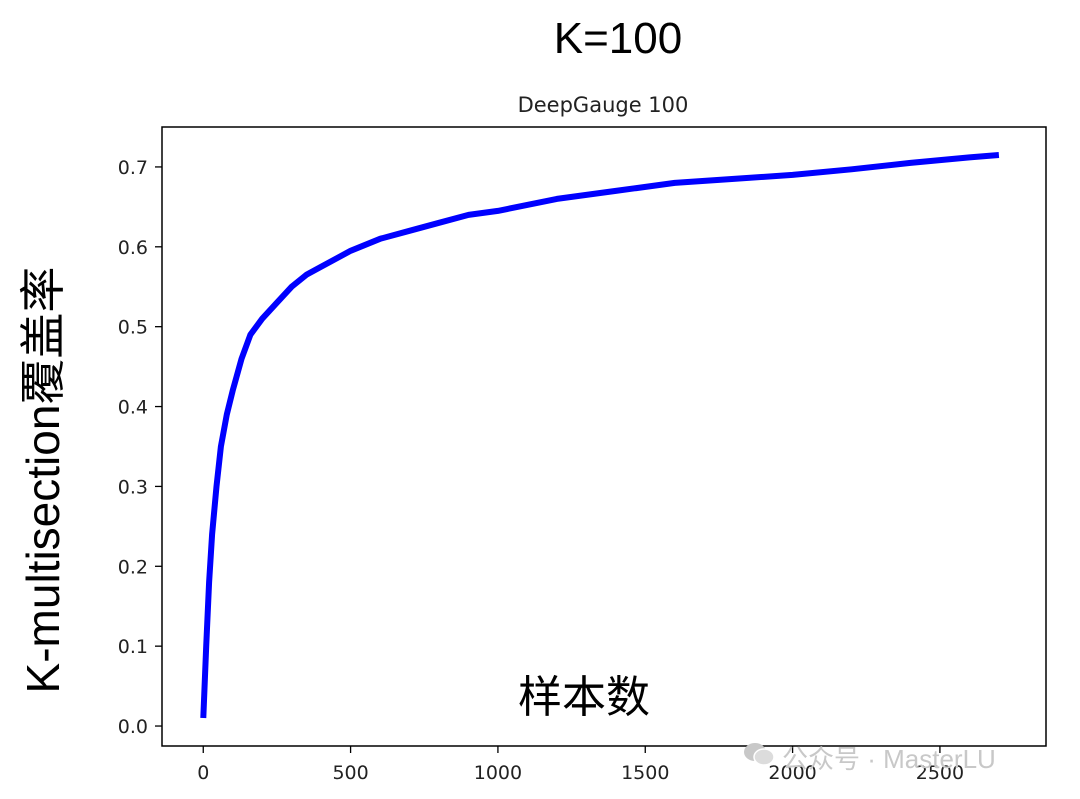 The width and height of the screenshot is (1080, 799). Describe the element at coordinates (603, 105) in the screenshot. I see `plot-title: DeepGauge 100` at that location.